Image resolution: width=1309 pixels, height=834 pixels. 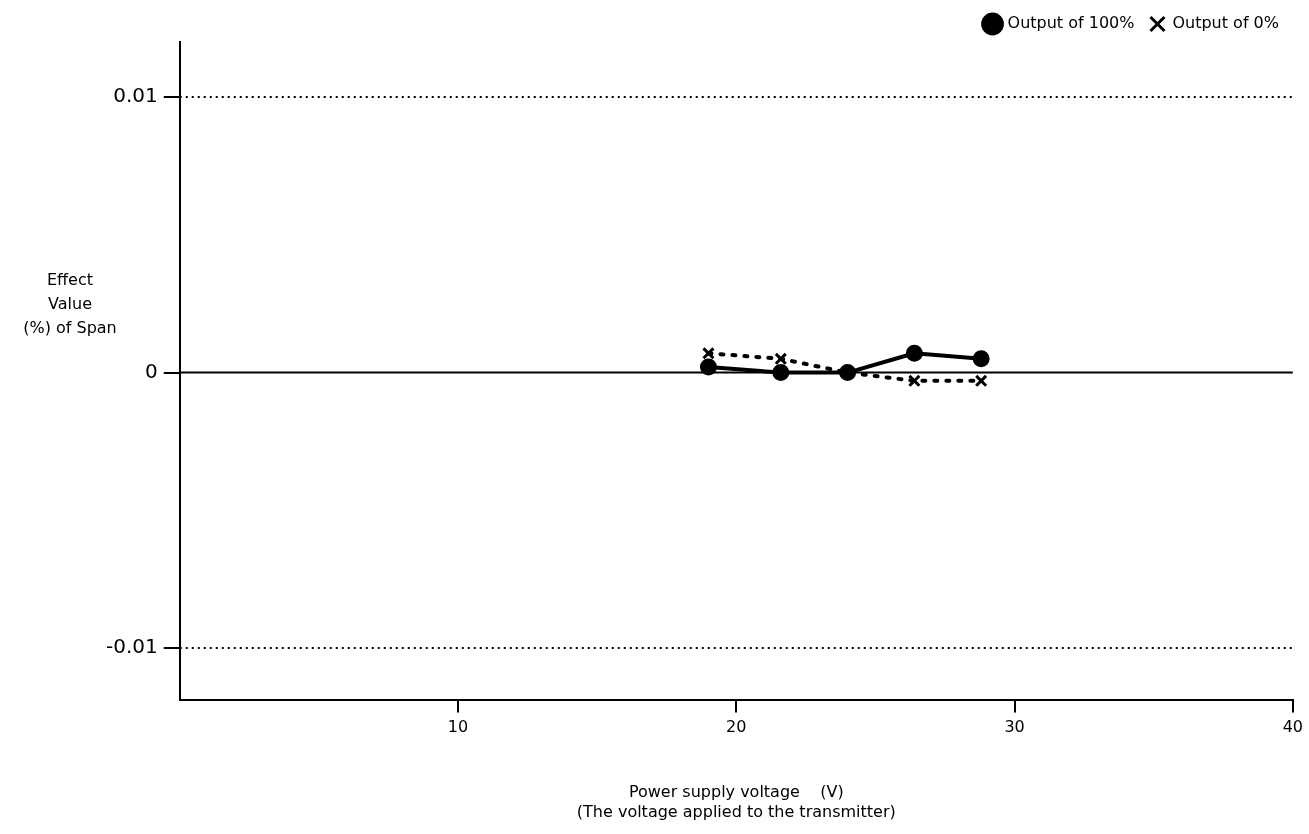 I want to click on x-tick-label: 40, so click(x=1292, y=727).